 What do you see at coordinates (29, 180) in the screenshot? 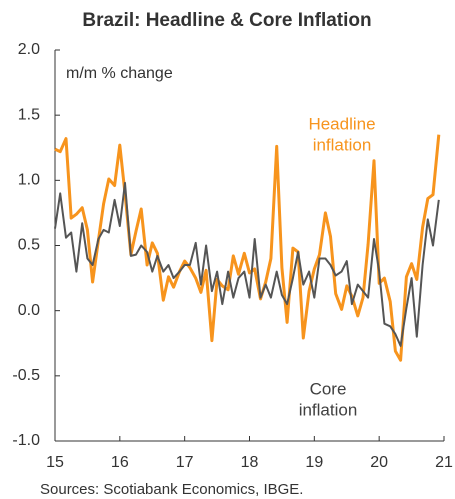
I see `y-tick-label: 1.0` at bounding box center [29, 180].